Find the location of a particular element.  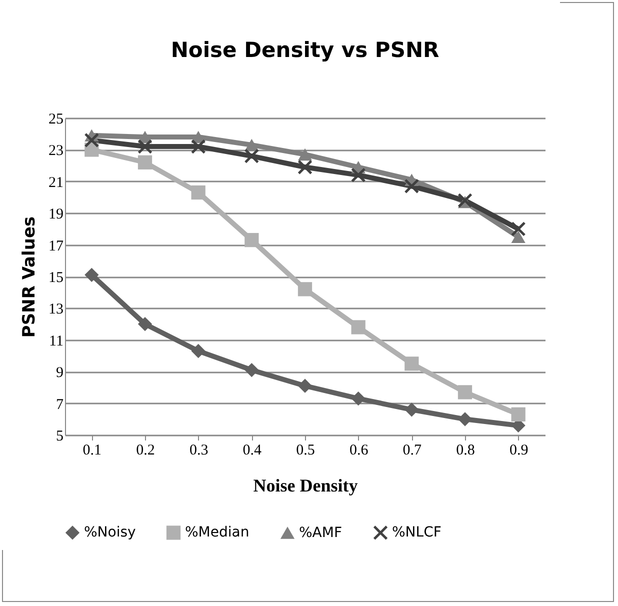

x-tick-label: 0.3 is located at coordinates (198, 450).